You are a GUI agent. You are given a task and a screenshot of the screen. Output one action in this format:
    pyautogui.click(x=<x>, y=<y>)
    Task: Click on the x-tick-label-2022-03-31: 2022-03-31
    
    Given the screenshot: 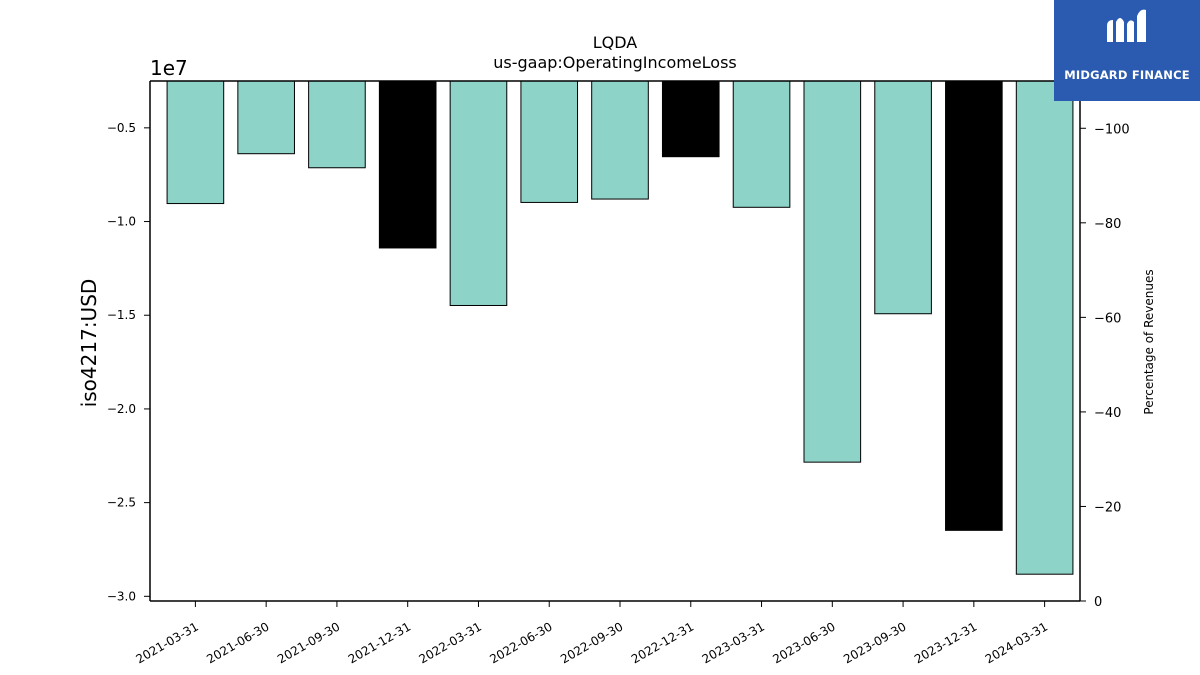 What is the action you would take?
    pyautogui.click(x=450, y=642)
    